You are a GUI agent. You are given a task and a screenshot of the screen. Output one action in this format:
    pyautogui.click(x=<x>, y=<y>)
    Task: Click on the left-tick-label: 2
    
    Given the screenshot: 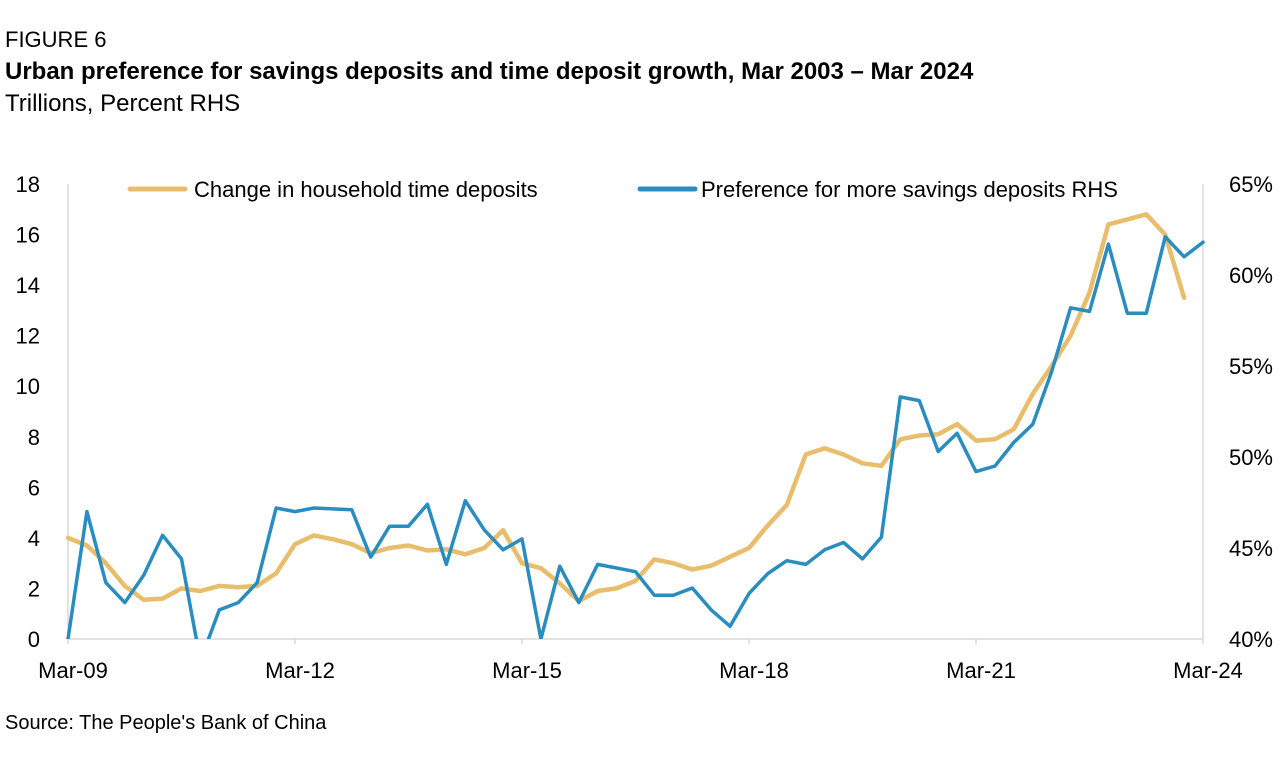 What is the action you would take?
    pyautogui.click(x=34, y=588)
    